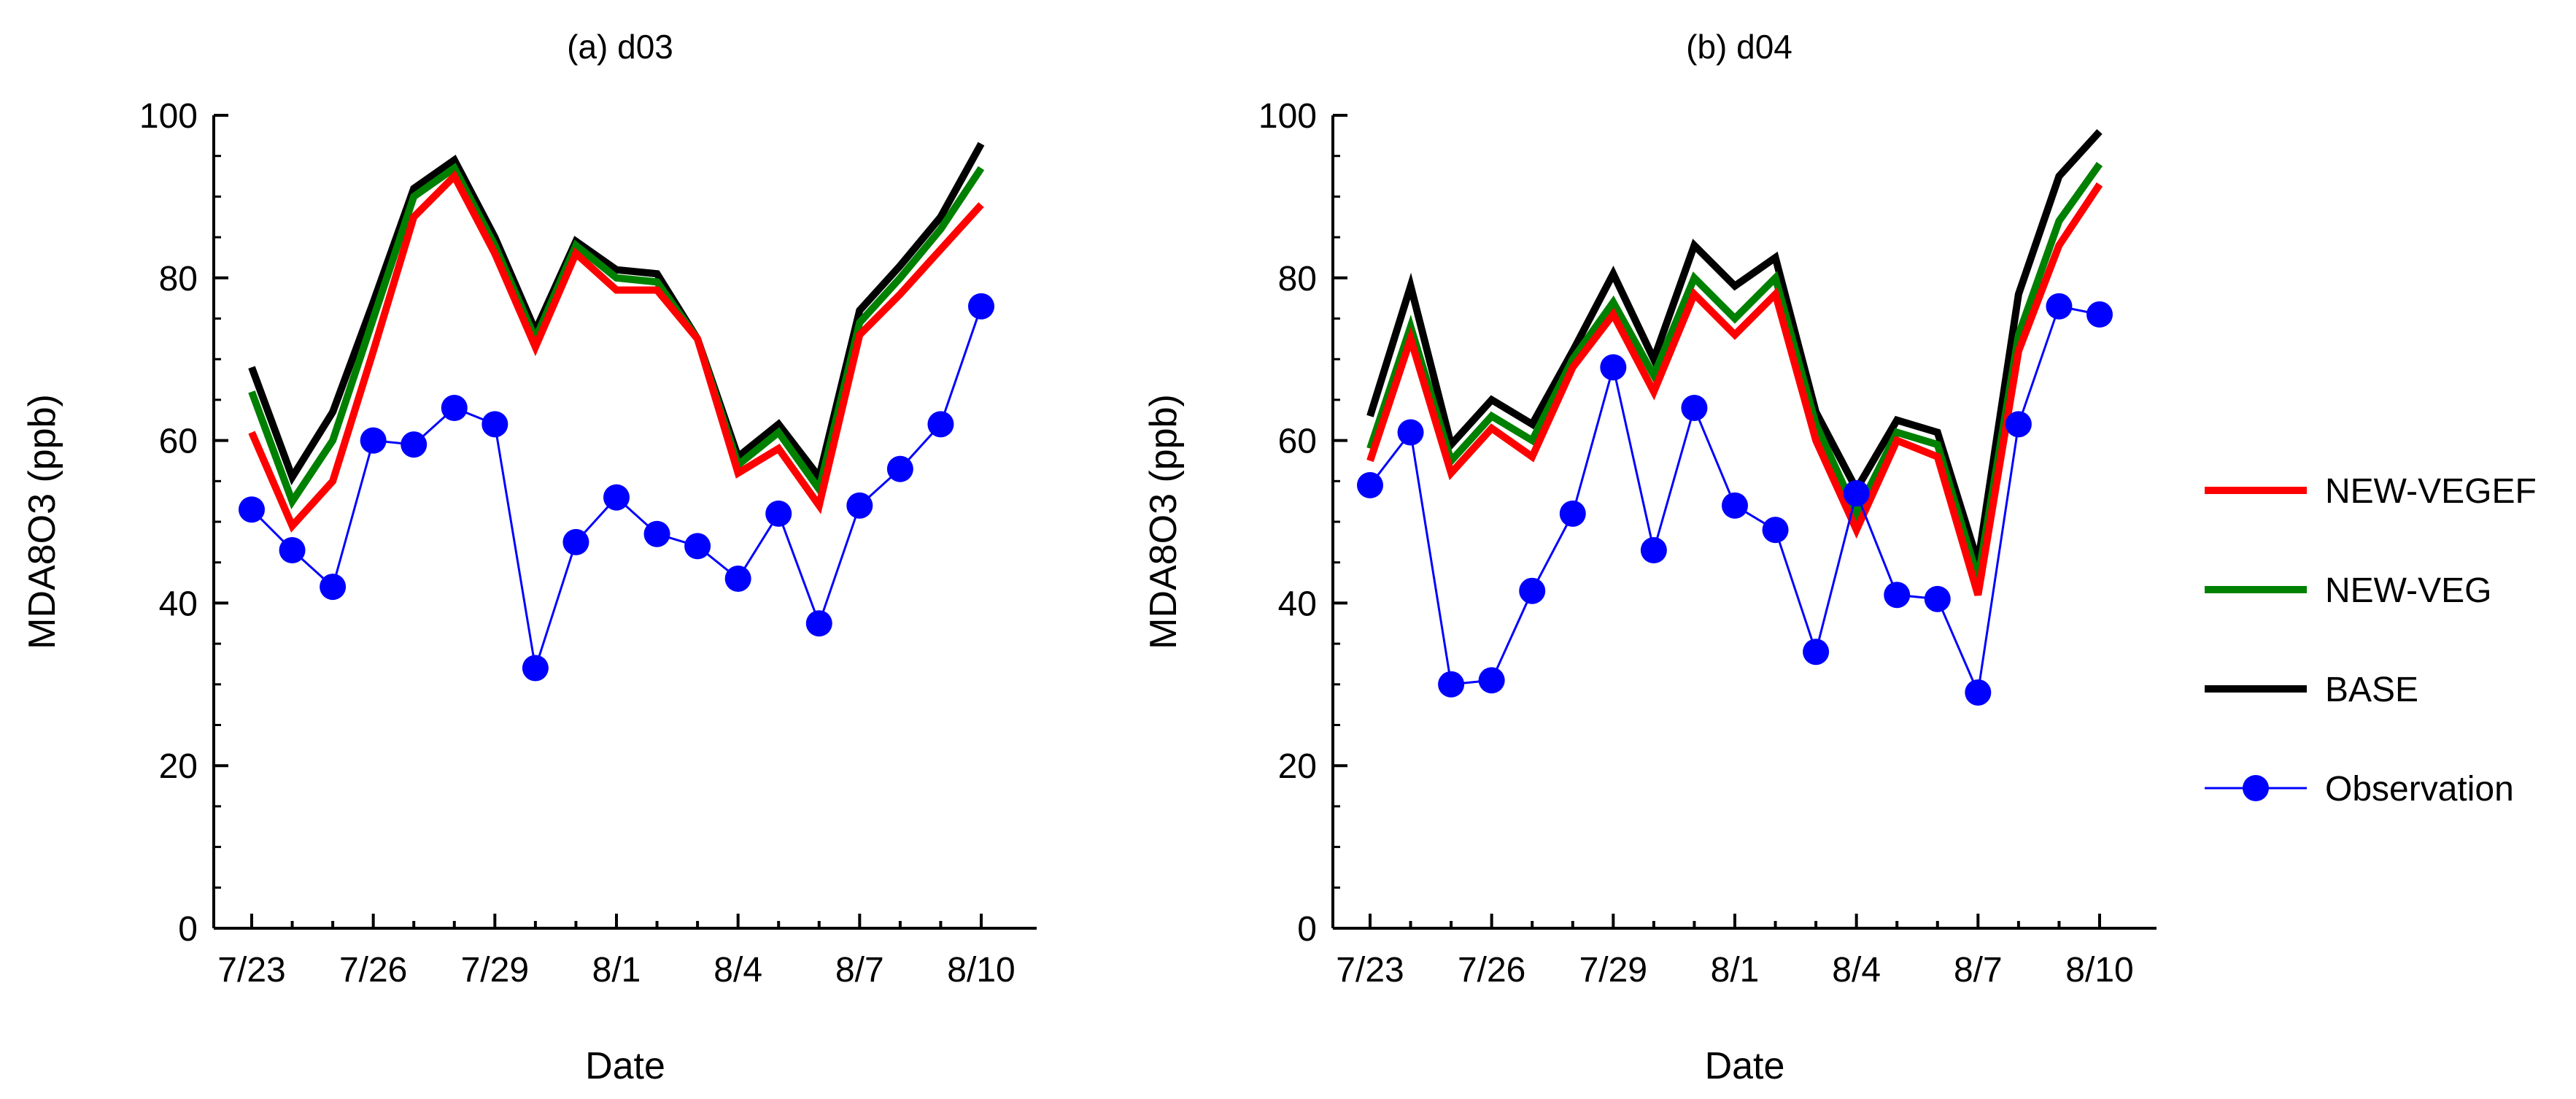  Describe the element at coordinates (2419, 789) in the screenshot. I see `legend-label-observation: Observation` at that location.